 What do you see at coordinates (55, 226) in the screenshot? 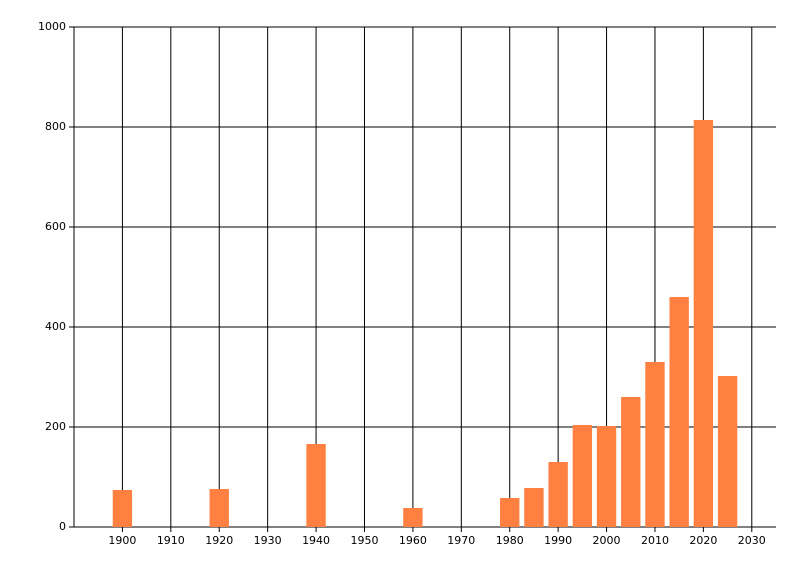
I see `y-tick-label: 600` at bounding box center [55, 226].